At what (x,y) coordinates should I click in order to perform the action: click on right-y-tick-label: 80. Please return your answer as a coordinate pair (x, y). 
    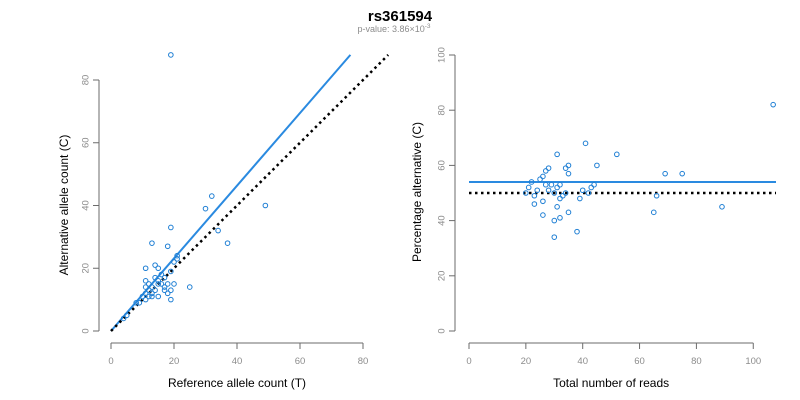
    Looking at the image, I should click on (442, 110).